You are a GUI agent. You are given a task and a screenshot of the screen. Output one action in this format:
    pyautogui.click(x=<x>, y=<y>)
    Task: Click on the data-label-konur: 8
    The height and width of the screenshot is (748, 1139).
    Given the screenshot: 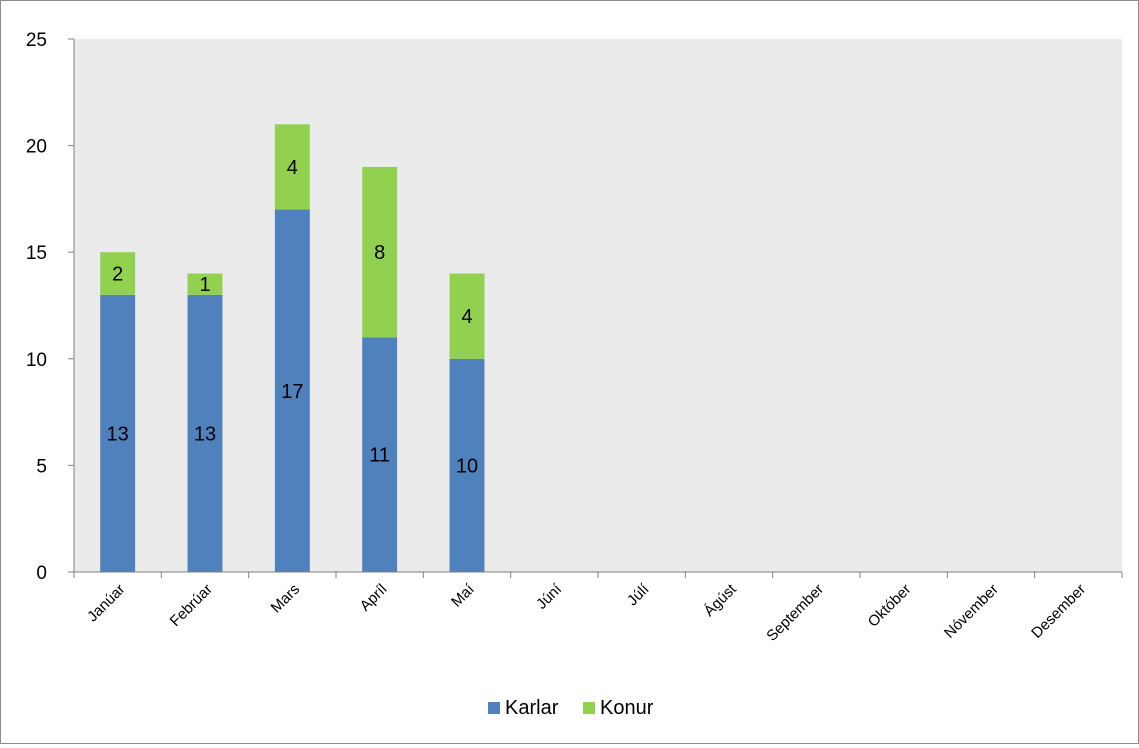 What is the action you would take?
    pyautogui.click(x=379, y=253)
    